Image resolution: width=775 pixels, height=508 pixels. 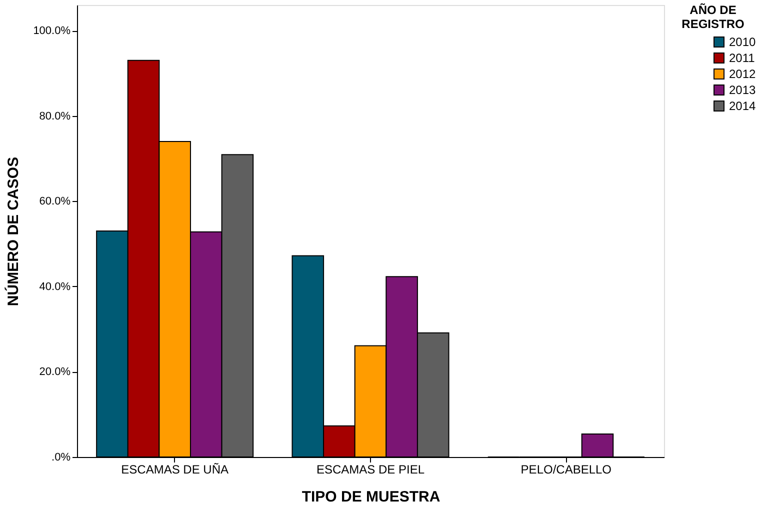 What do you see at coordinates (55, 372) in the screenshot?
I see `y-tick-label: 20.0%` at bounding box center [55, 372].